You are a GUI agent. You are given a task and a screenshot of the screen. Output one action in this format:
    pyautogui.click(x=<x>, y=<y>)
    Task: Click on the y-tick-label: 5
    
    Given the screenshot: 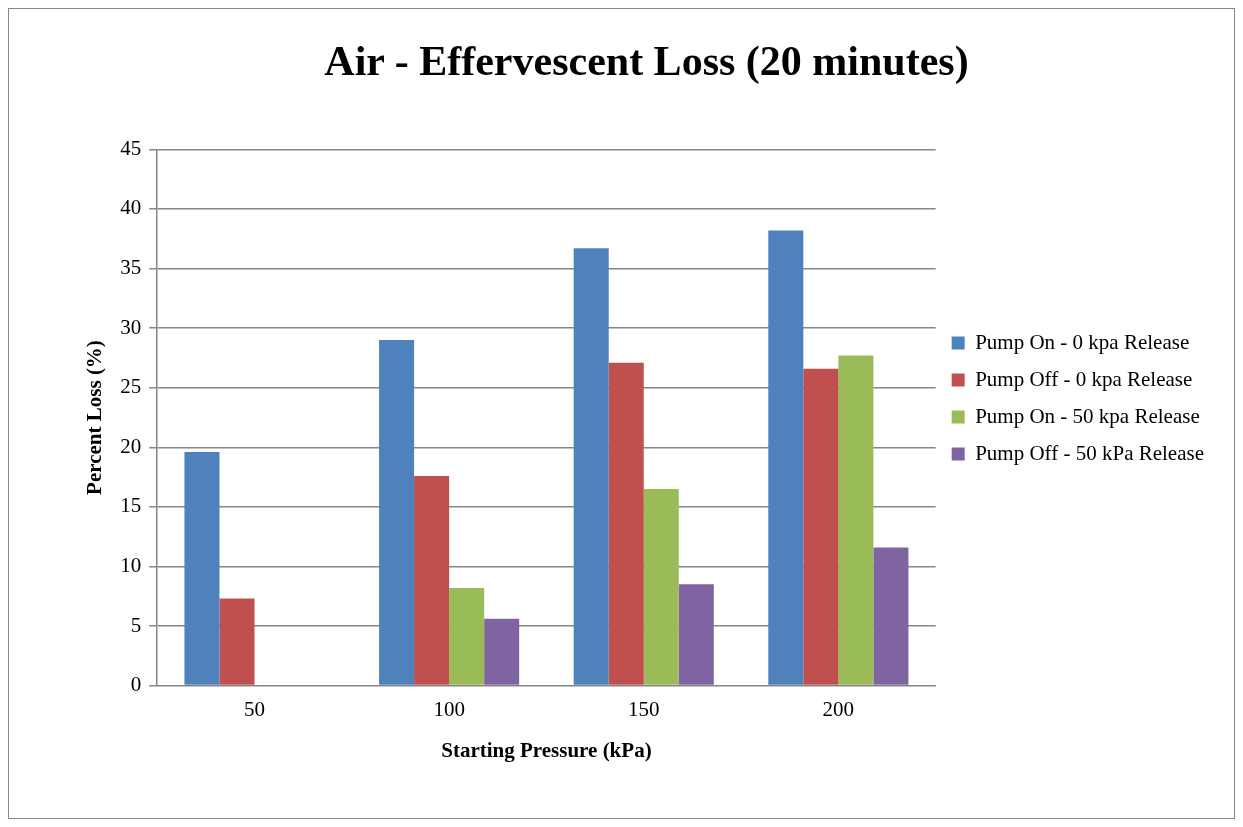 What is the action you would take?
    pyautogui.click(x=136, y=624)
    